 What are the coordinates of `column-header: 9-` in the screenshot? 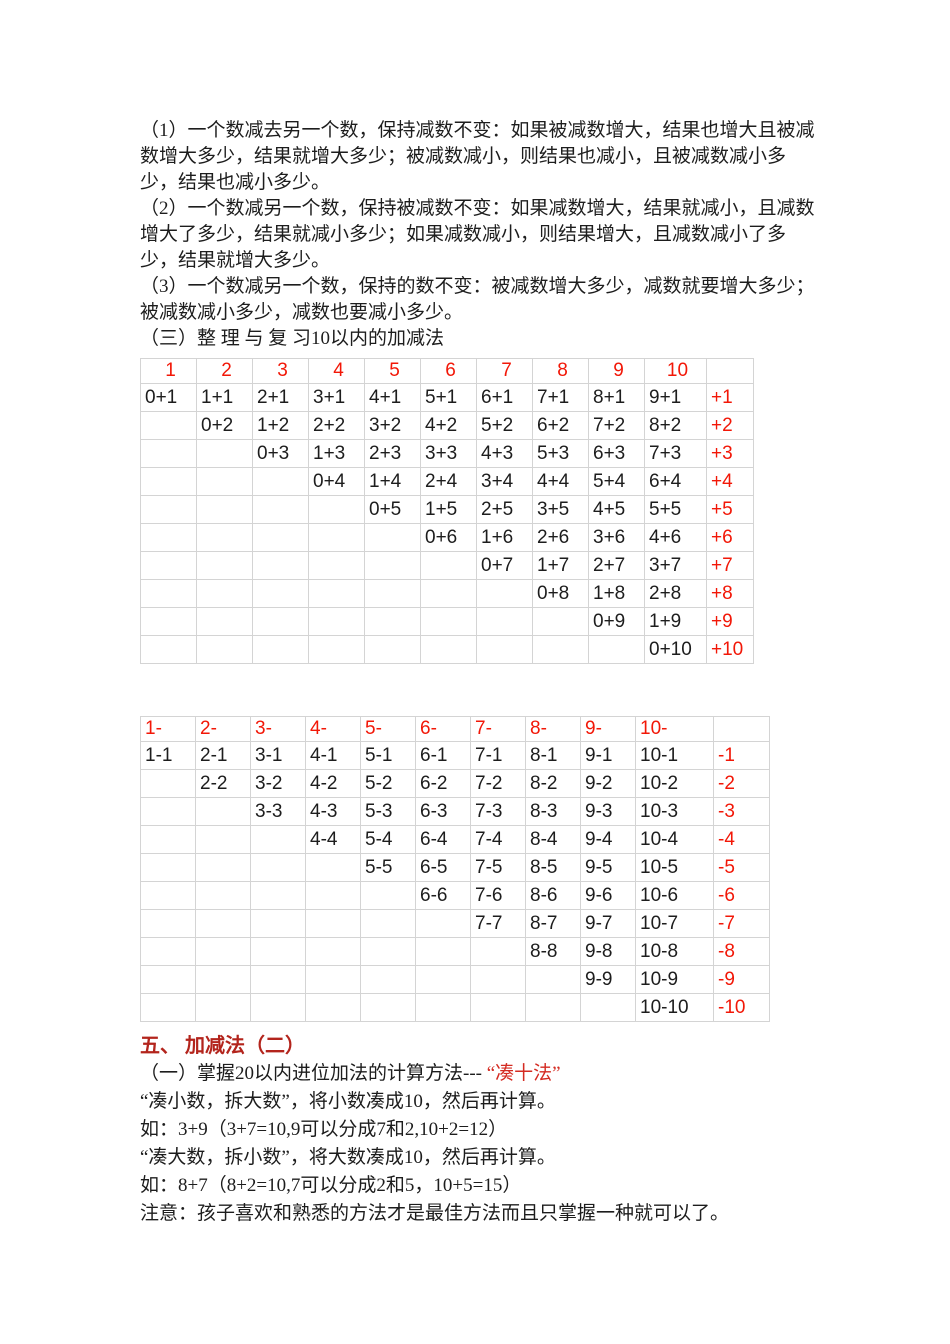 It's located at (608, 729).